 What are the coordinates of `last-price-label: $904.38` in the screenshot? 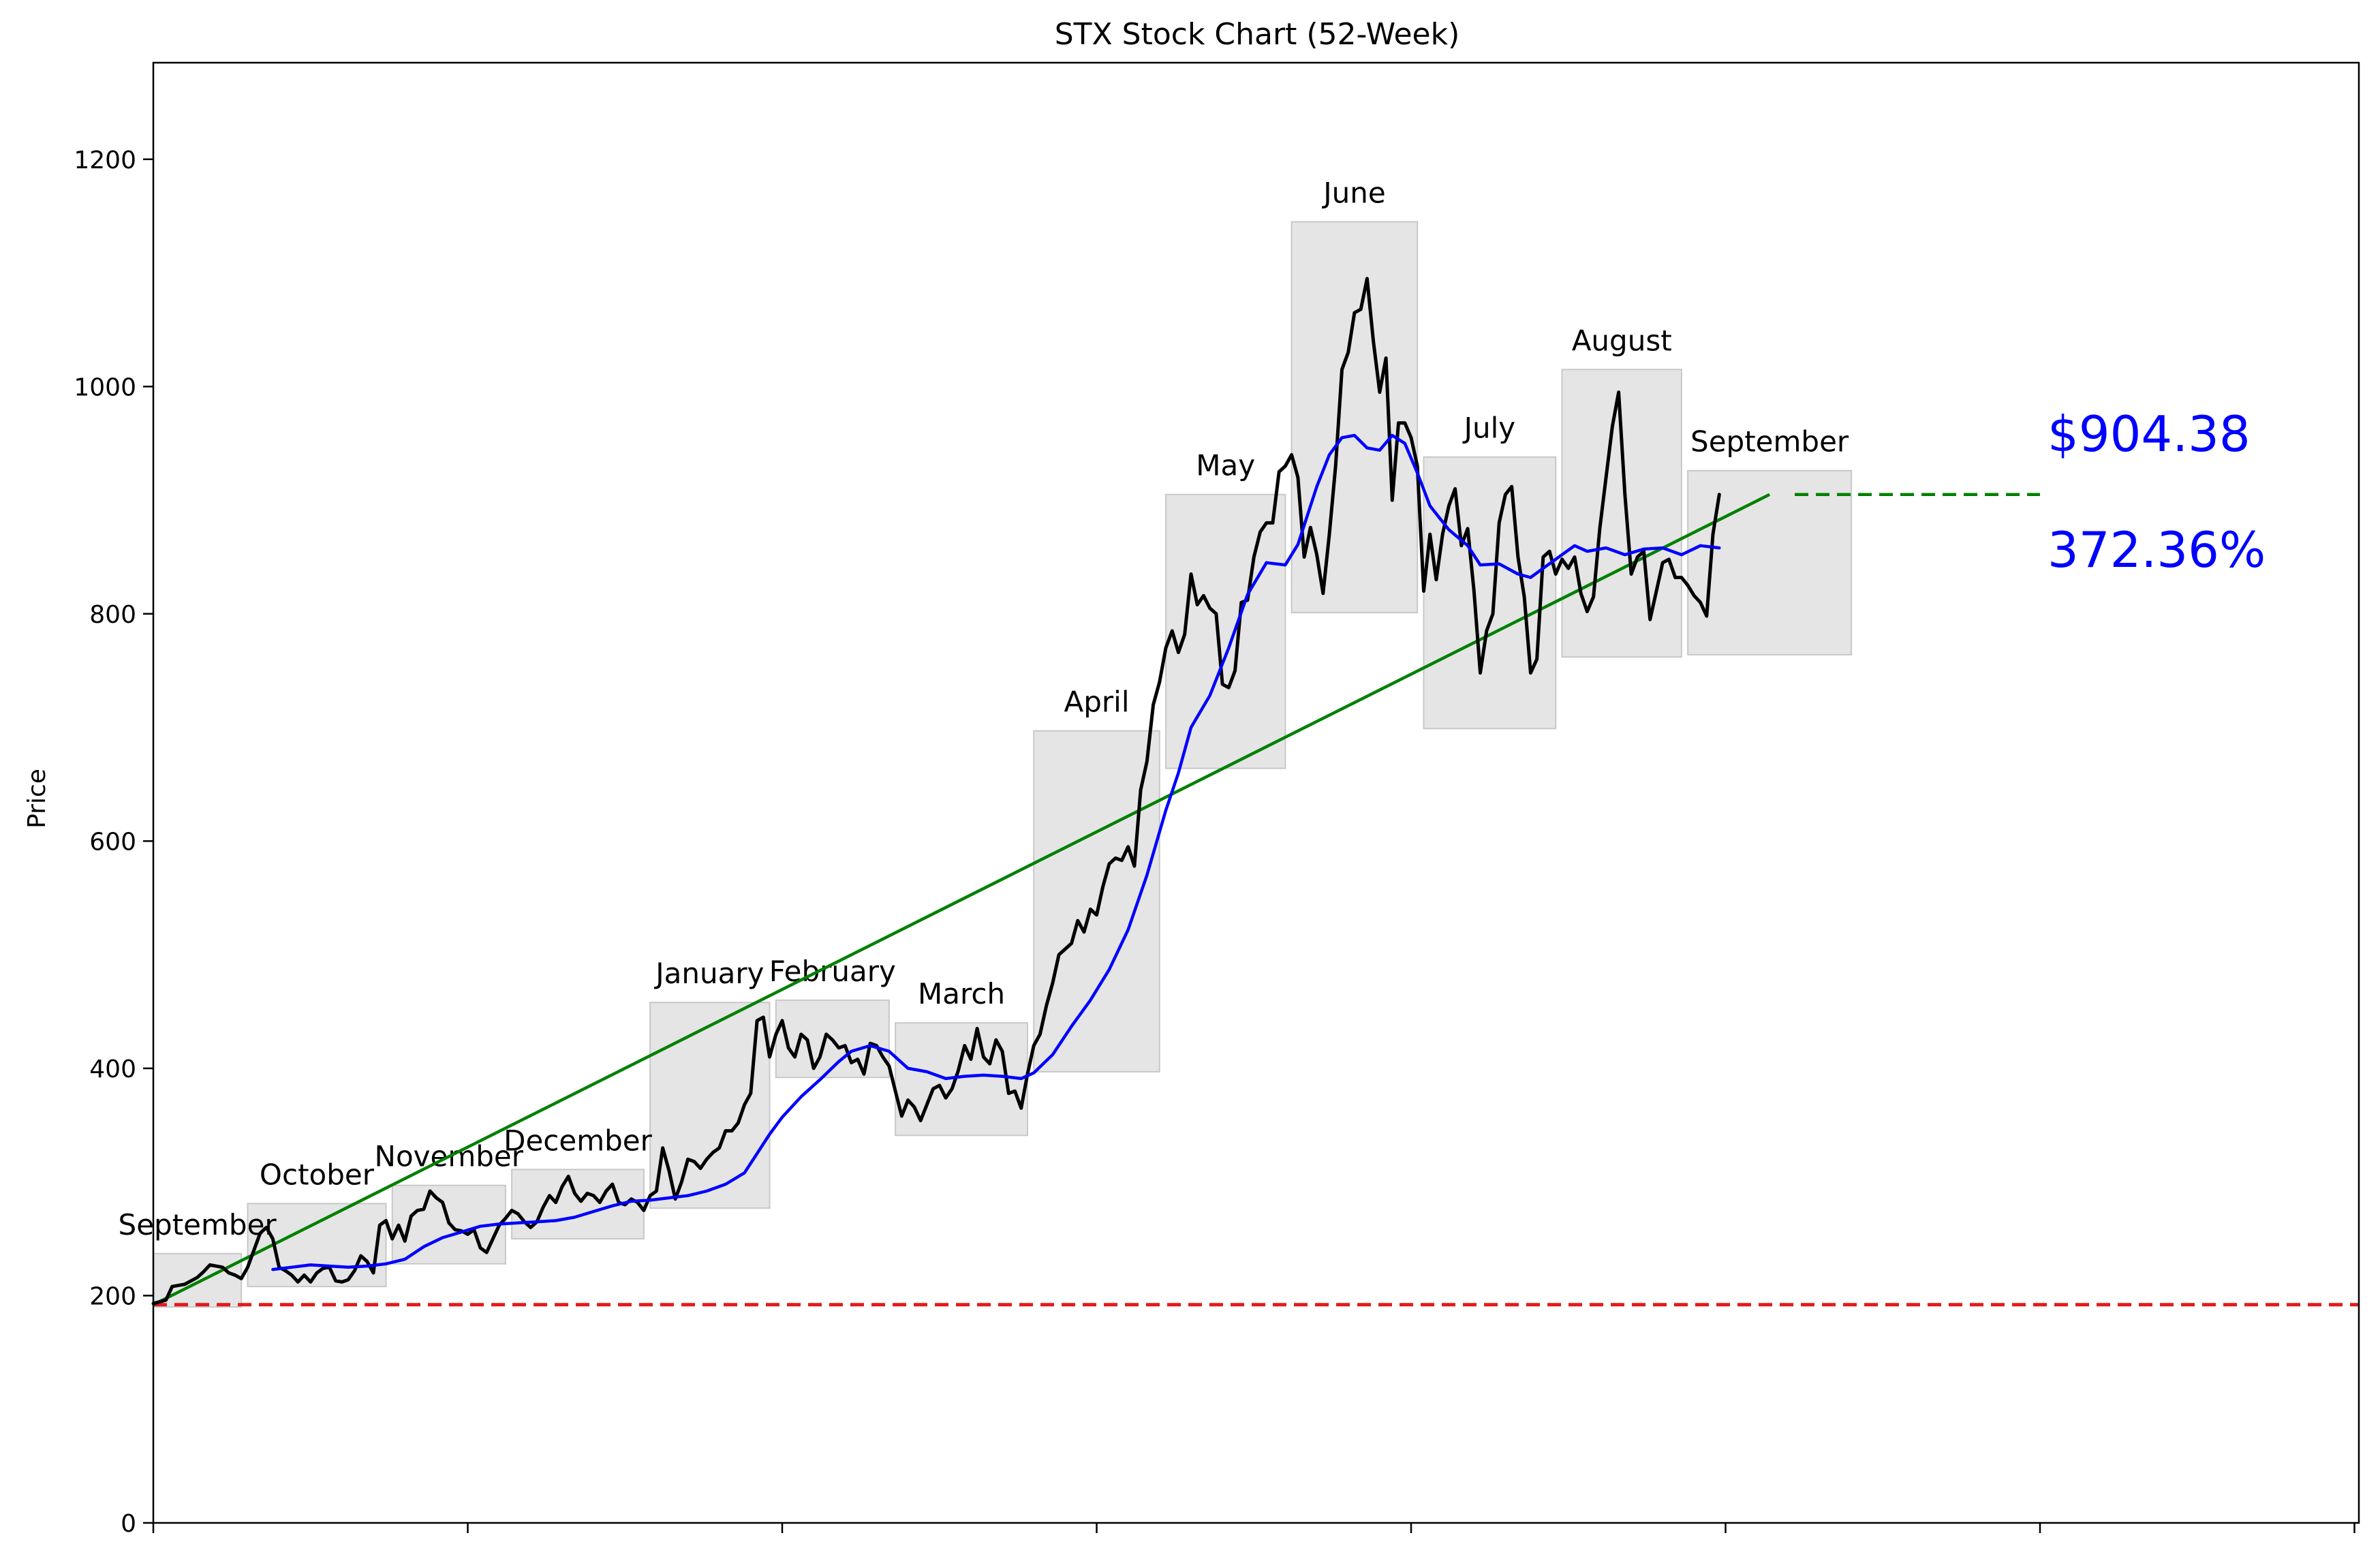 It's located at (2149, 434).